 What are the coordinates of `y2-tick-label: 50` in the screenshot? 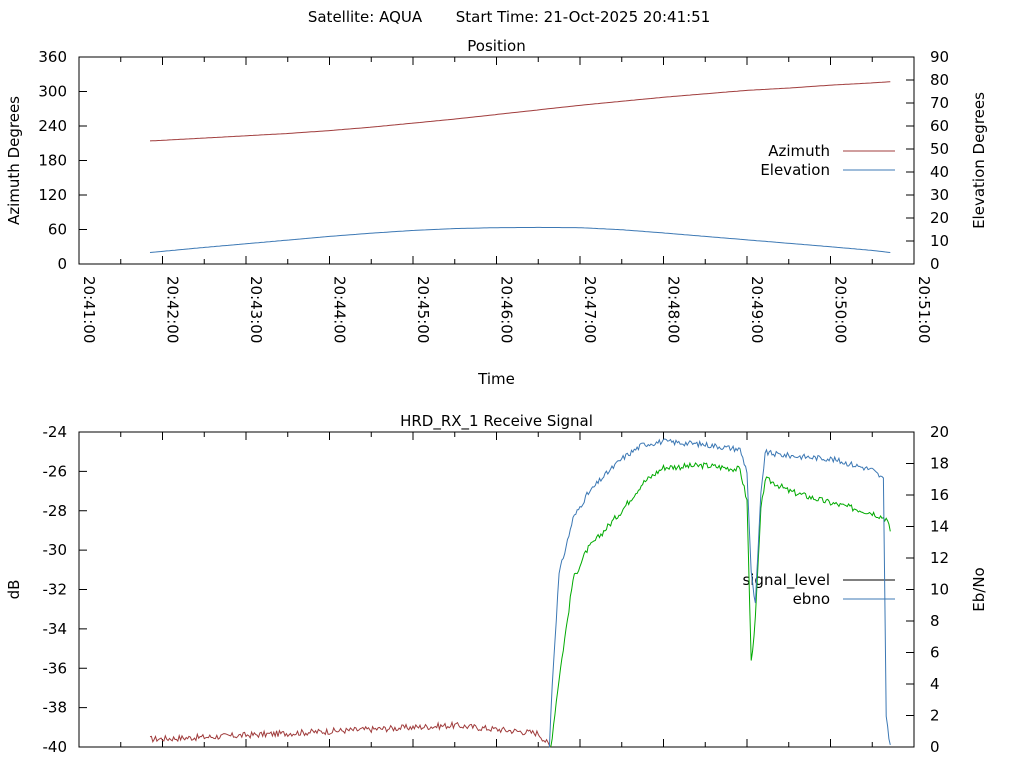 It's located at (939, 149).